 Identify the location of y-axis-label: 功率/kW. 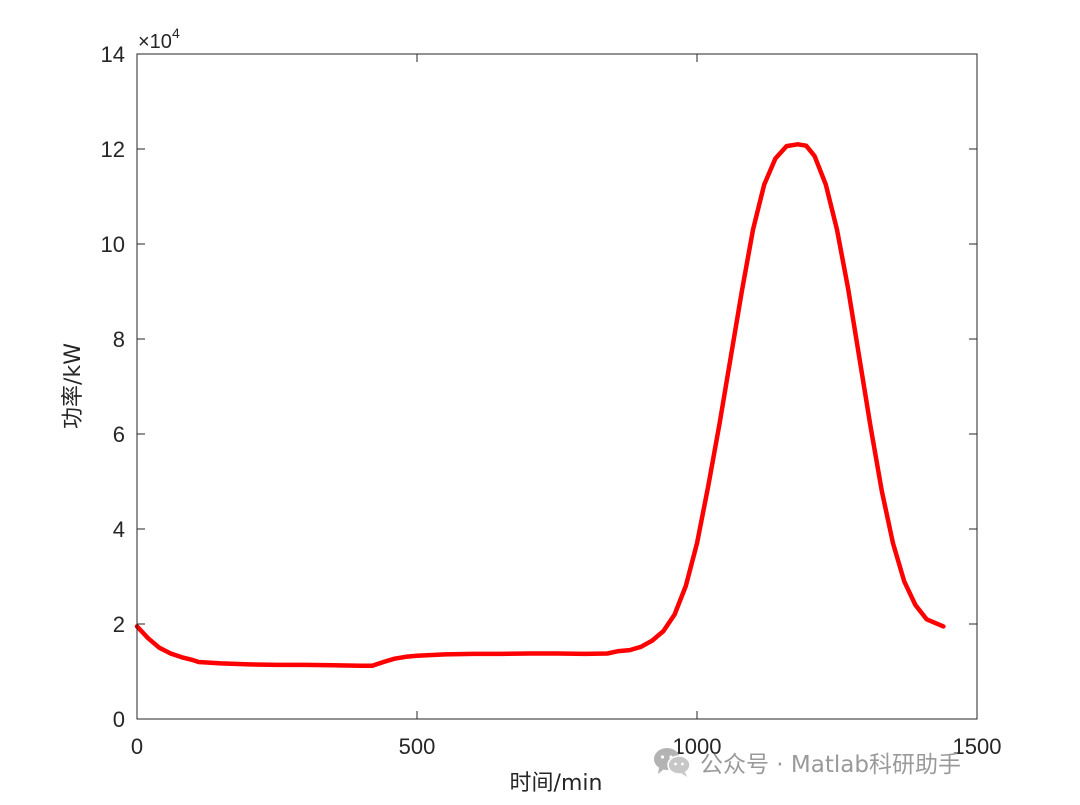
(73, 386).